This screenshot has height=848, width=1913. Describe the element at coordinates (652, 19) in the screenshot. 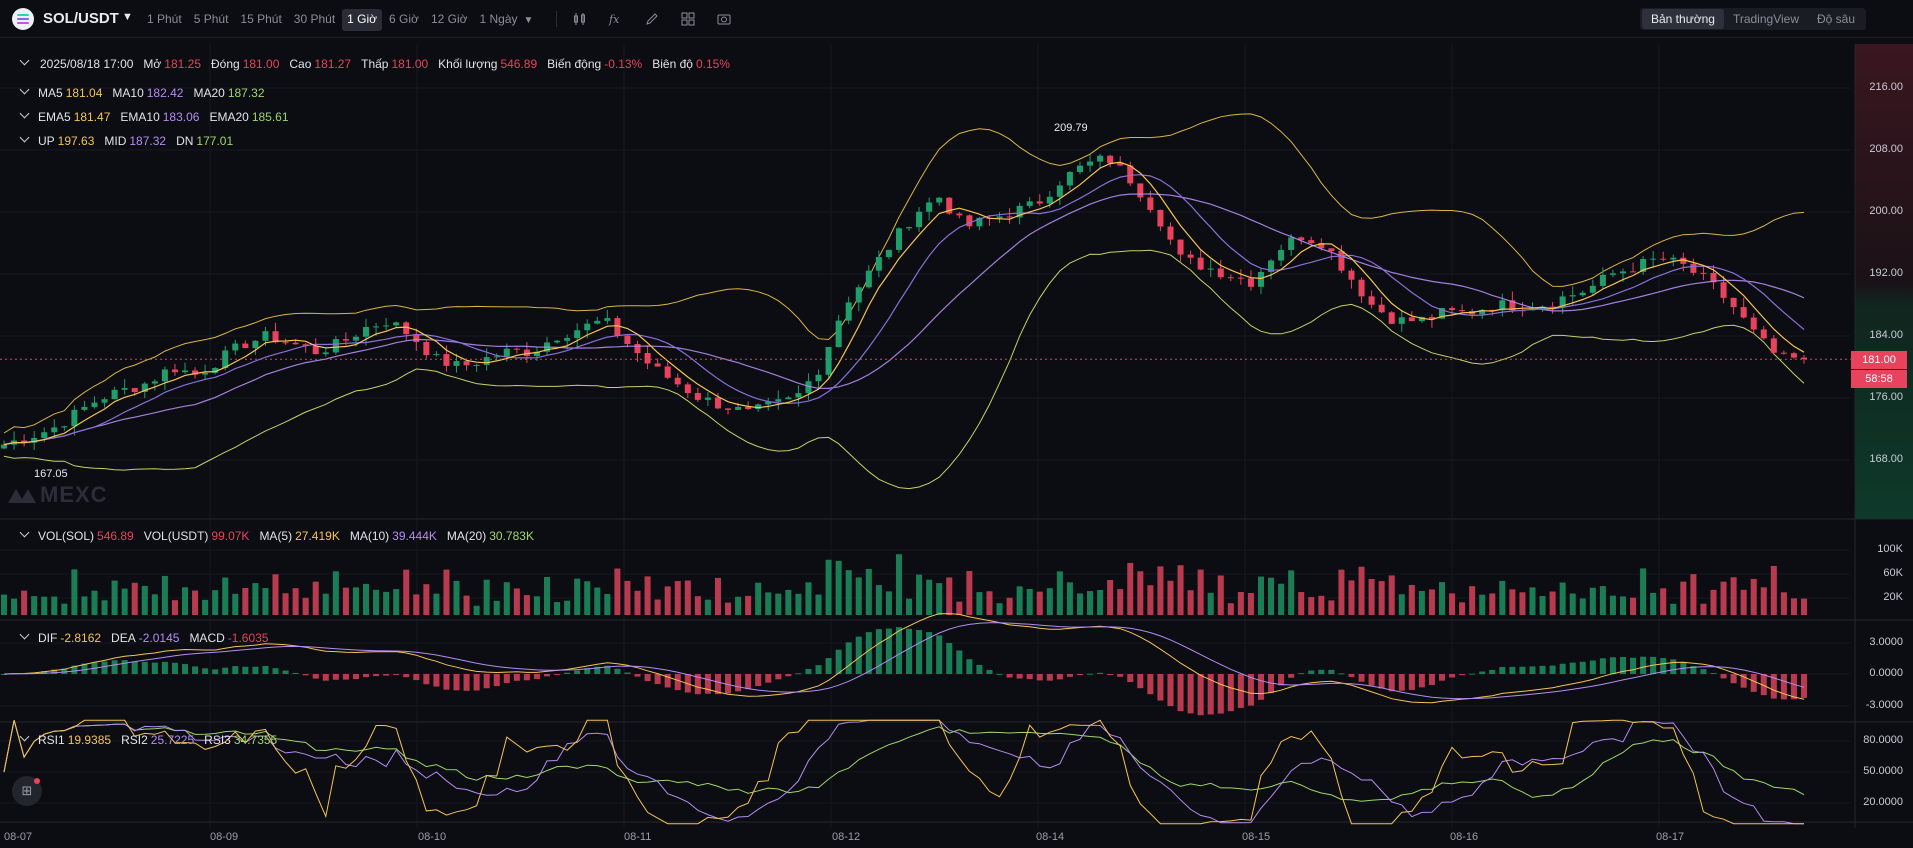

I see `draw-pen-icon` at that location.